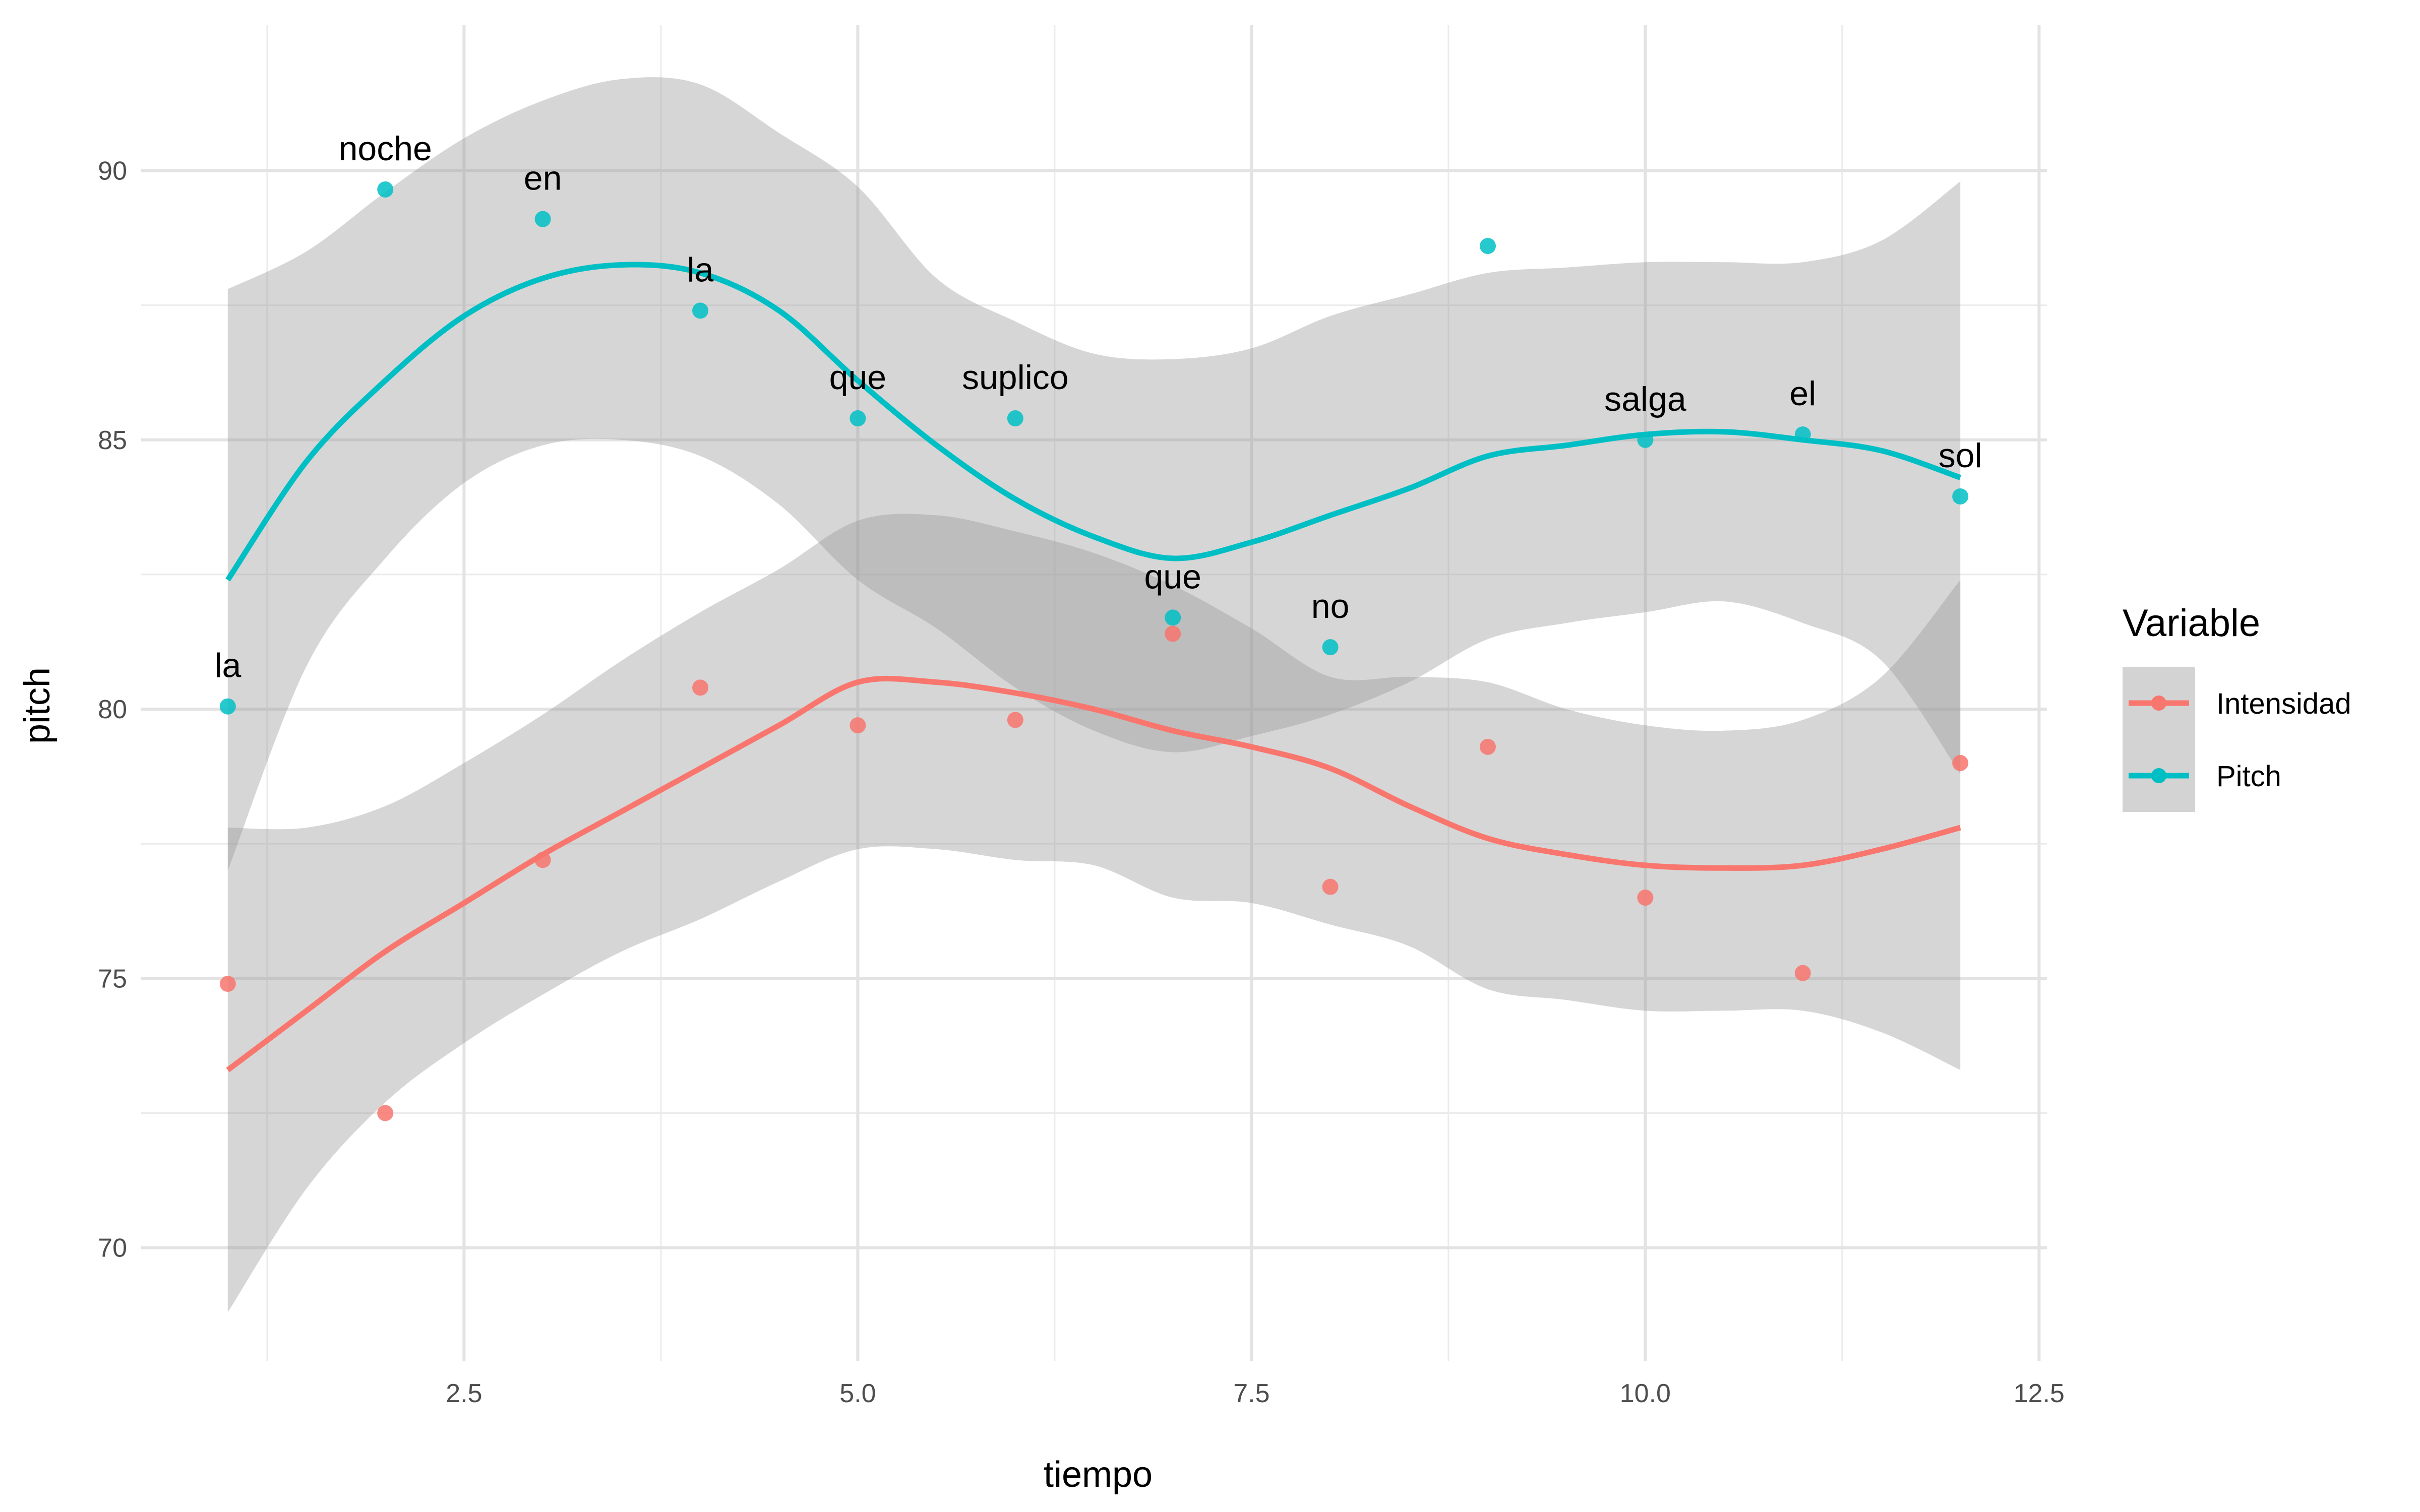 The image size is (2420, 1512). What do you see at coordinates (1015, 377) in the screenshot?
I see `word-label: suplico` at bounding box center [1015, 377].